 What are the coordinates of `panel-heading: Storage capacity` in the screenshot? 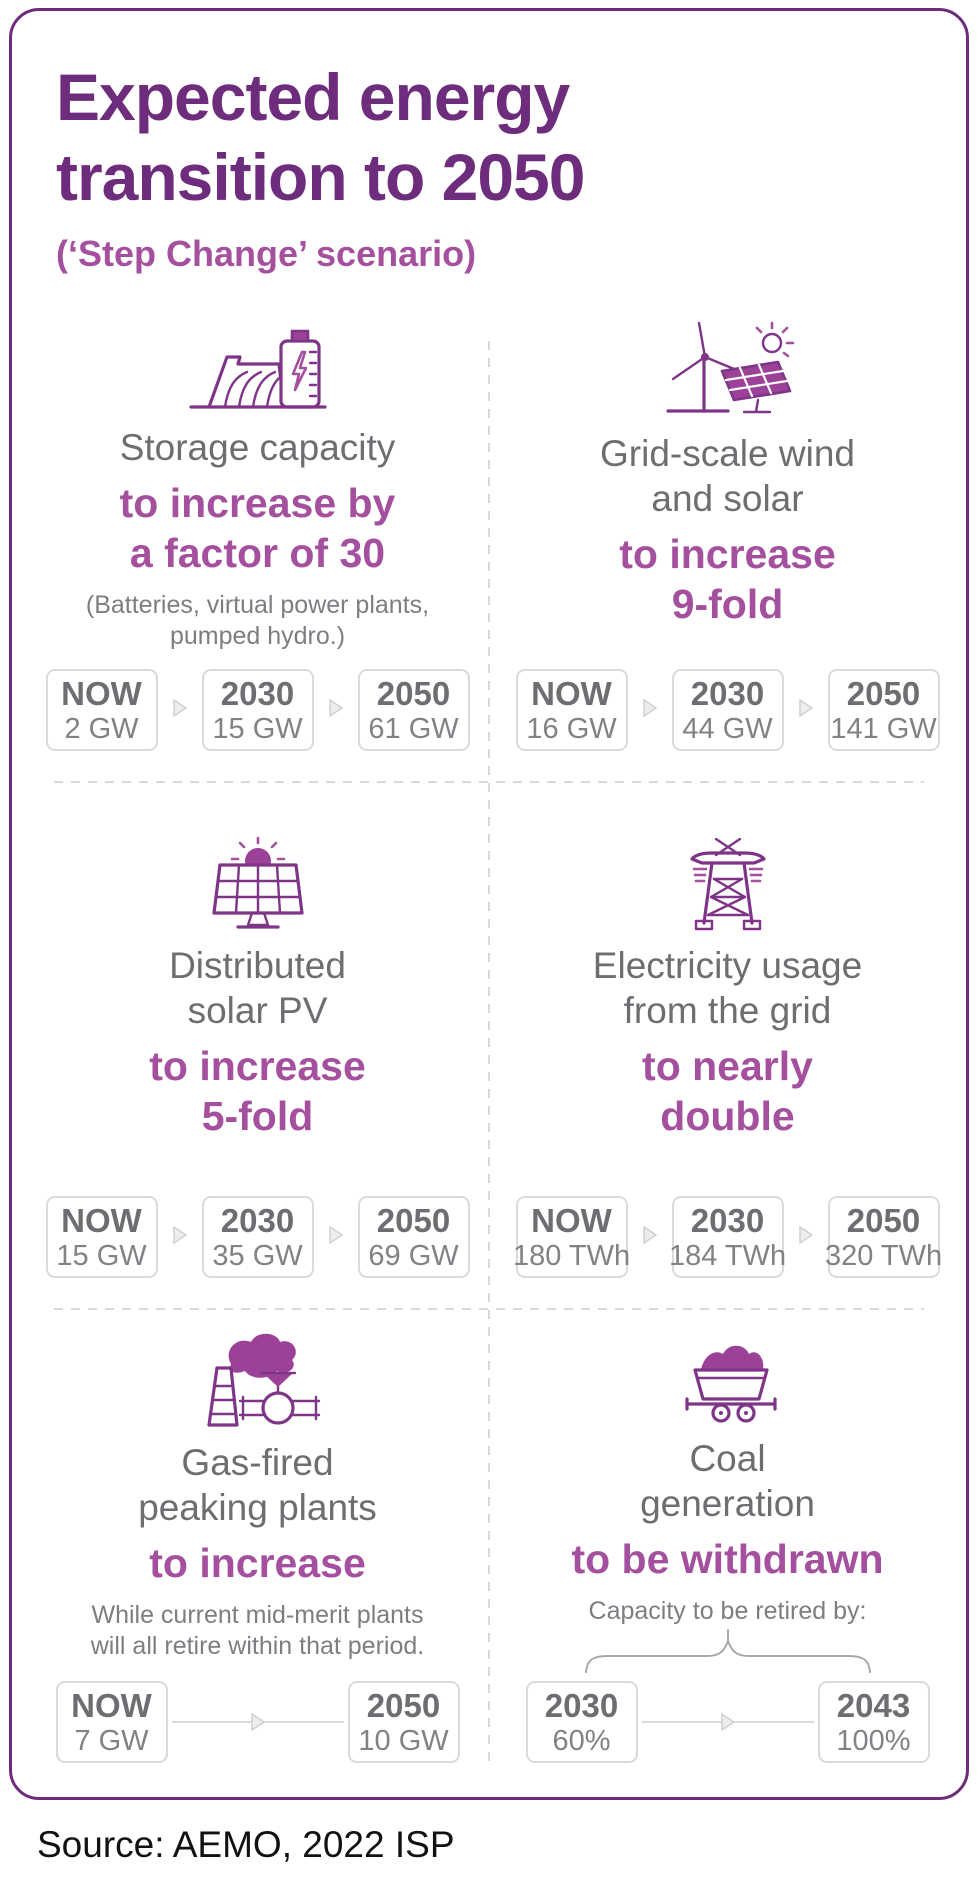 It's located at (258, 447).